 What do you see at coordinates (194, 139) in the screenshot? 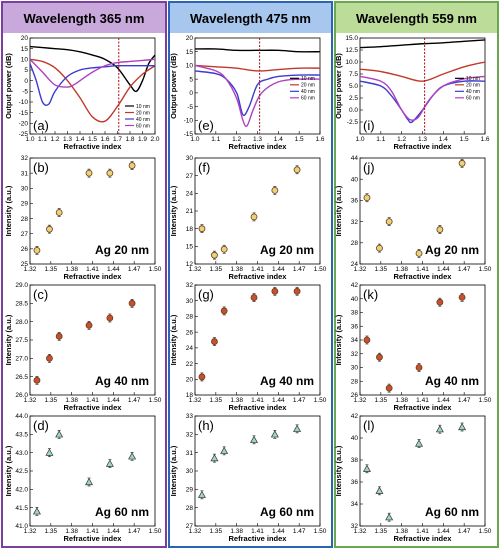
I see `x-tick-label: 1.0` at bounding box center [194, 139].